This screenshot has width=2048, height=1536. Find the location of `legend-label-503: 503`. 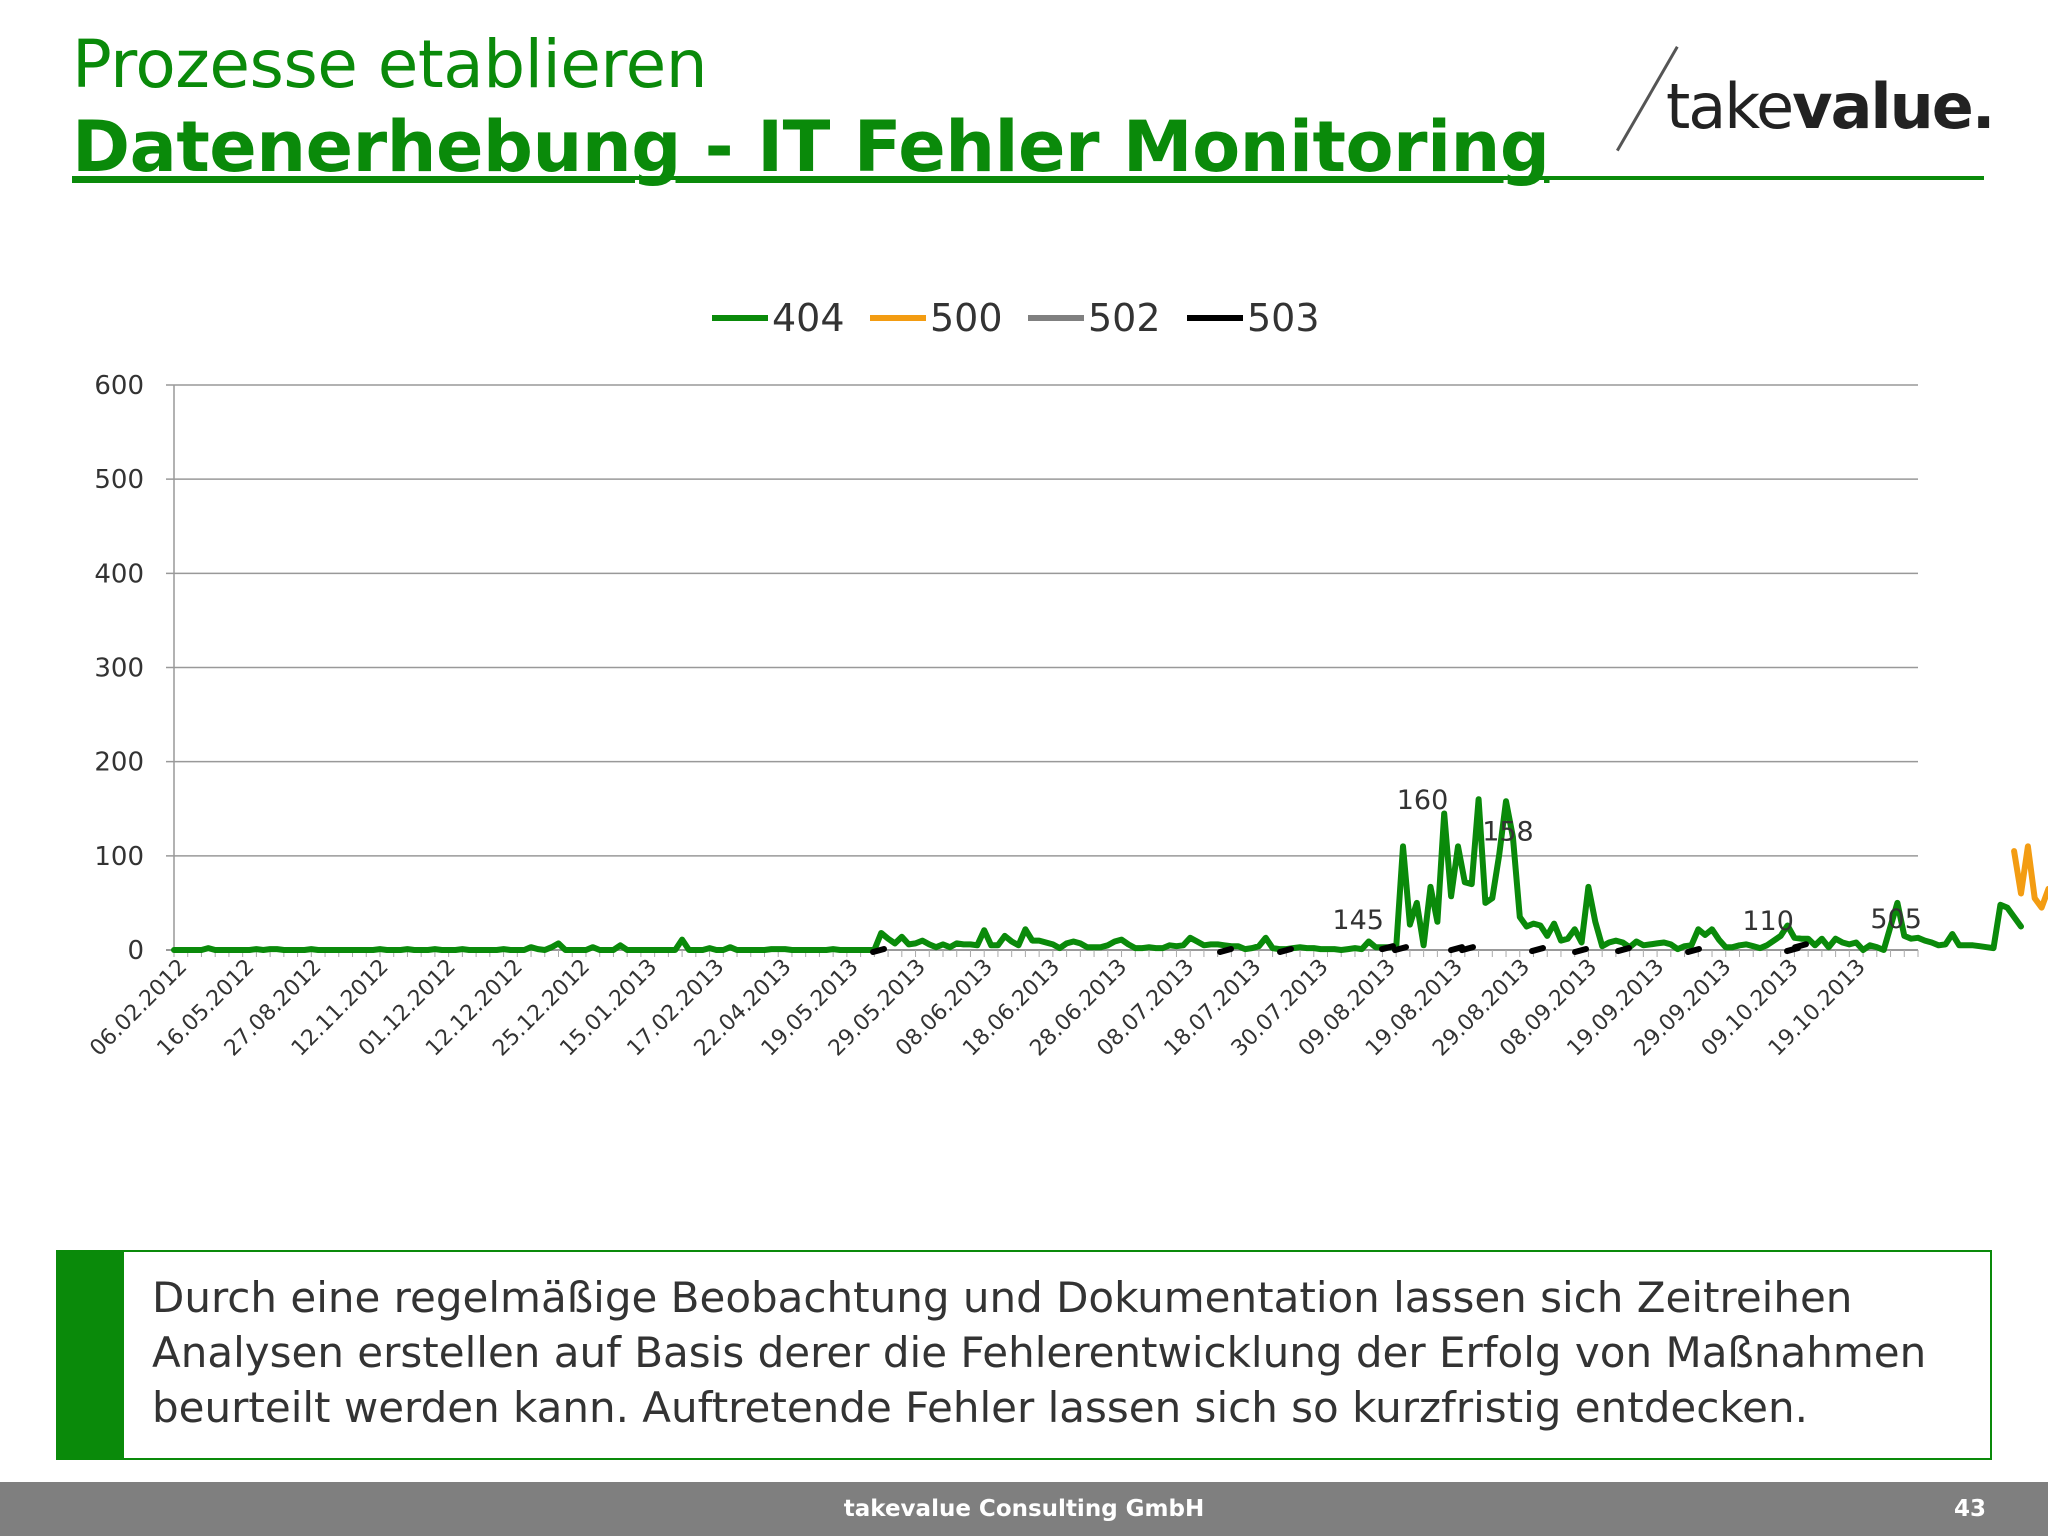

legend-label-503: 503 is located at coordinates (1283, 318).